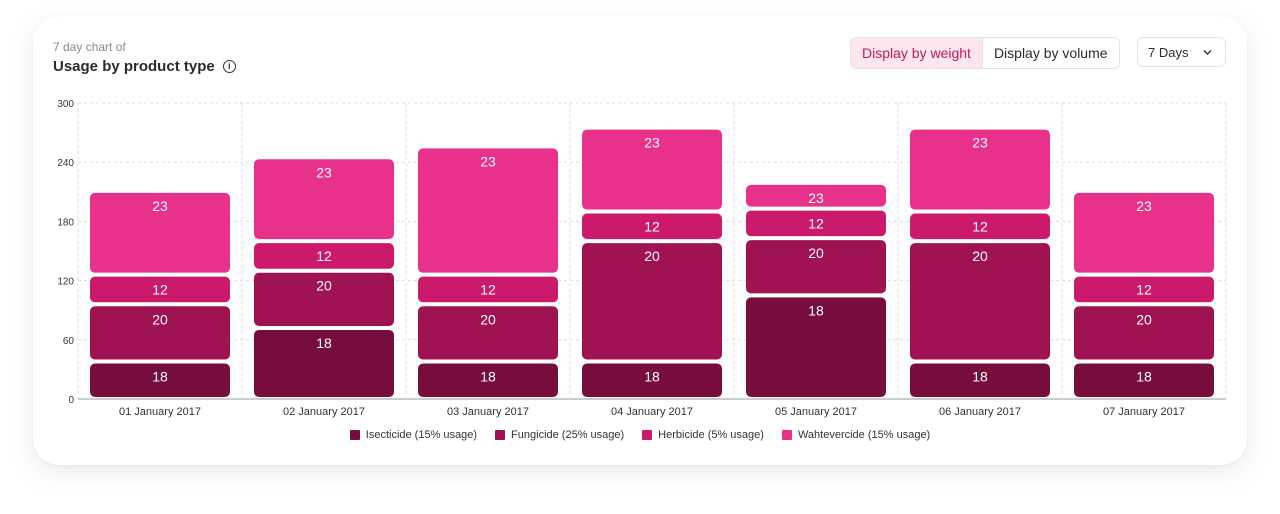 The height and width of the screenshot is (514, 1280). What do you see at coordinates (816, 412) in the screenshot?
I see `x-tick-label: 05 January 2017` at bounding box center [816, 412].